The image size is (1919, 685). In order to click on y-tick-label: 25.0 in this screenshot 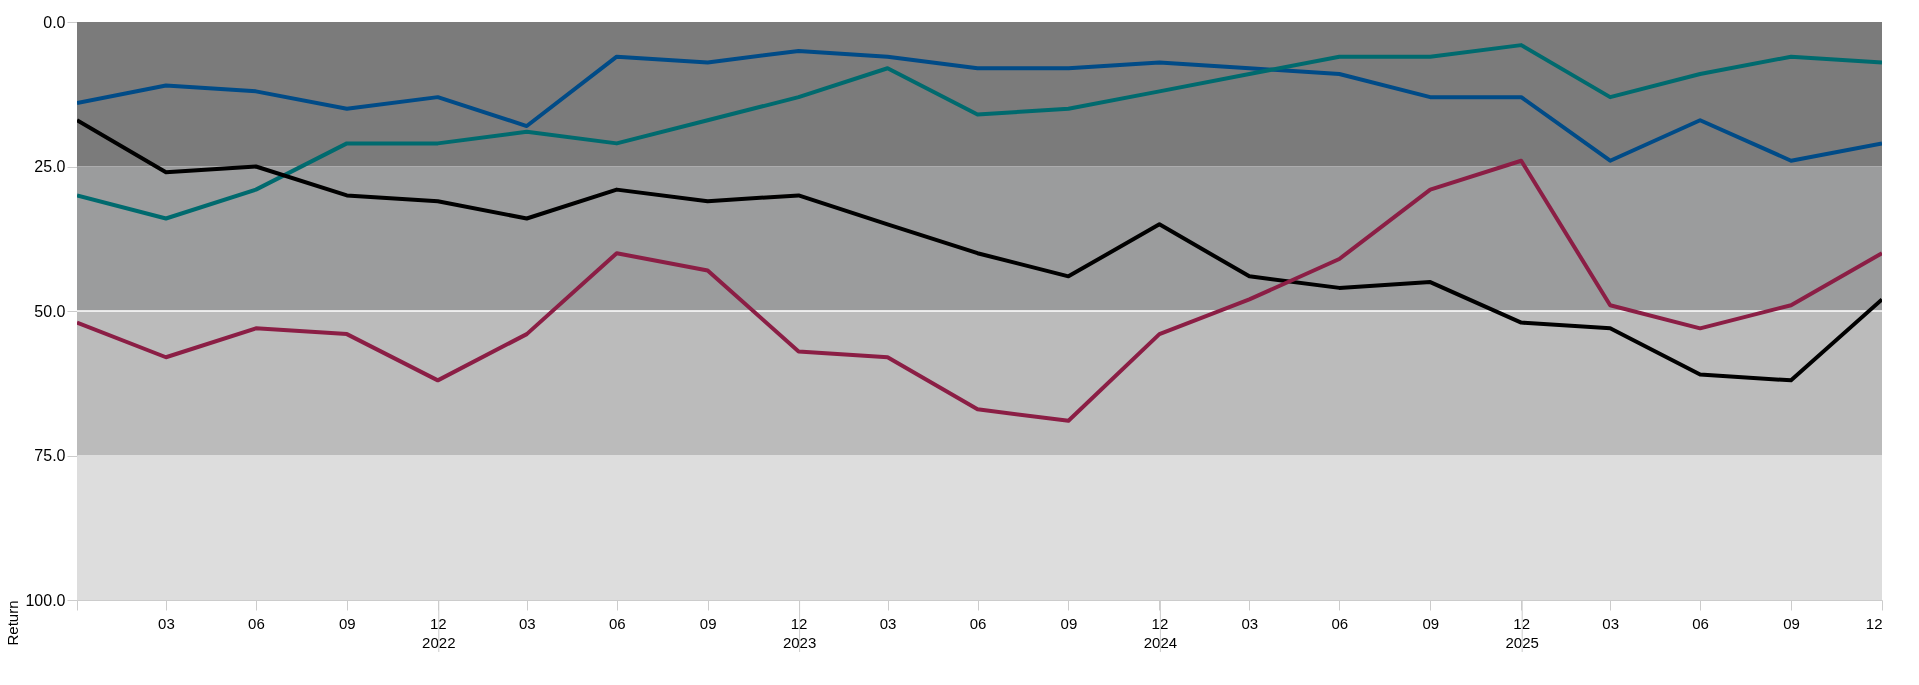, I will do `click(50, 166)`.